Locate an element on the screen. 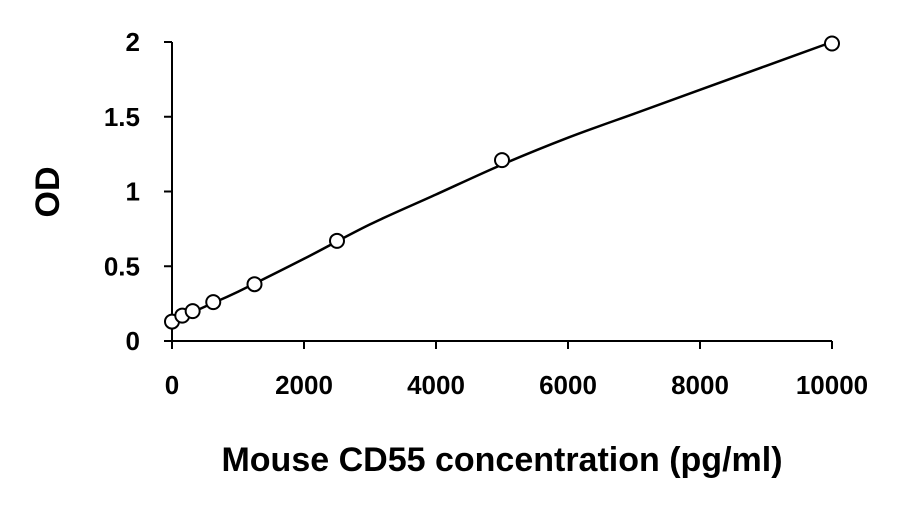 This screenshot has width=920, height=509. x-tick-label: 10000 is located at coordinates (832, 385).